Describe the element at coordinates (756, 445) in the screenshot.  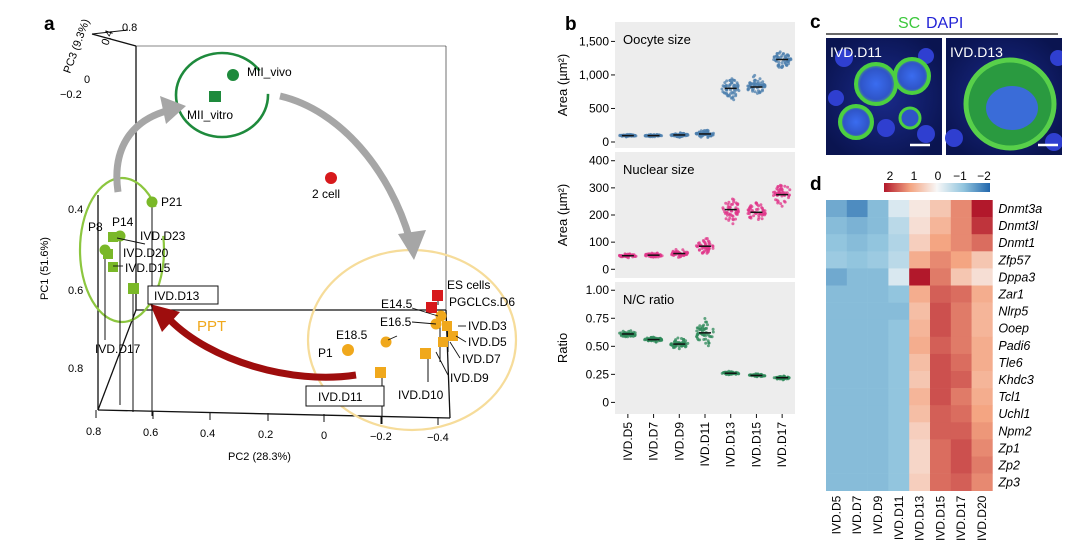
I see `x-tick-label-5: IVD.D15` at that location.